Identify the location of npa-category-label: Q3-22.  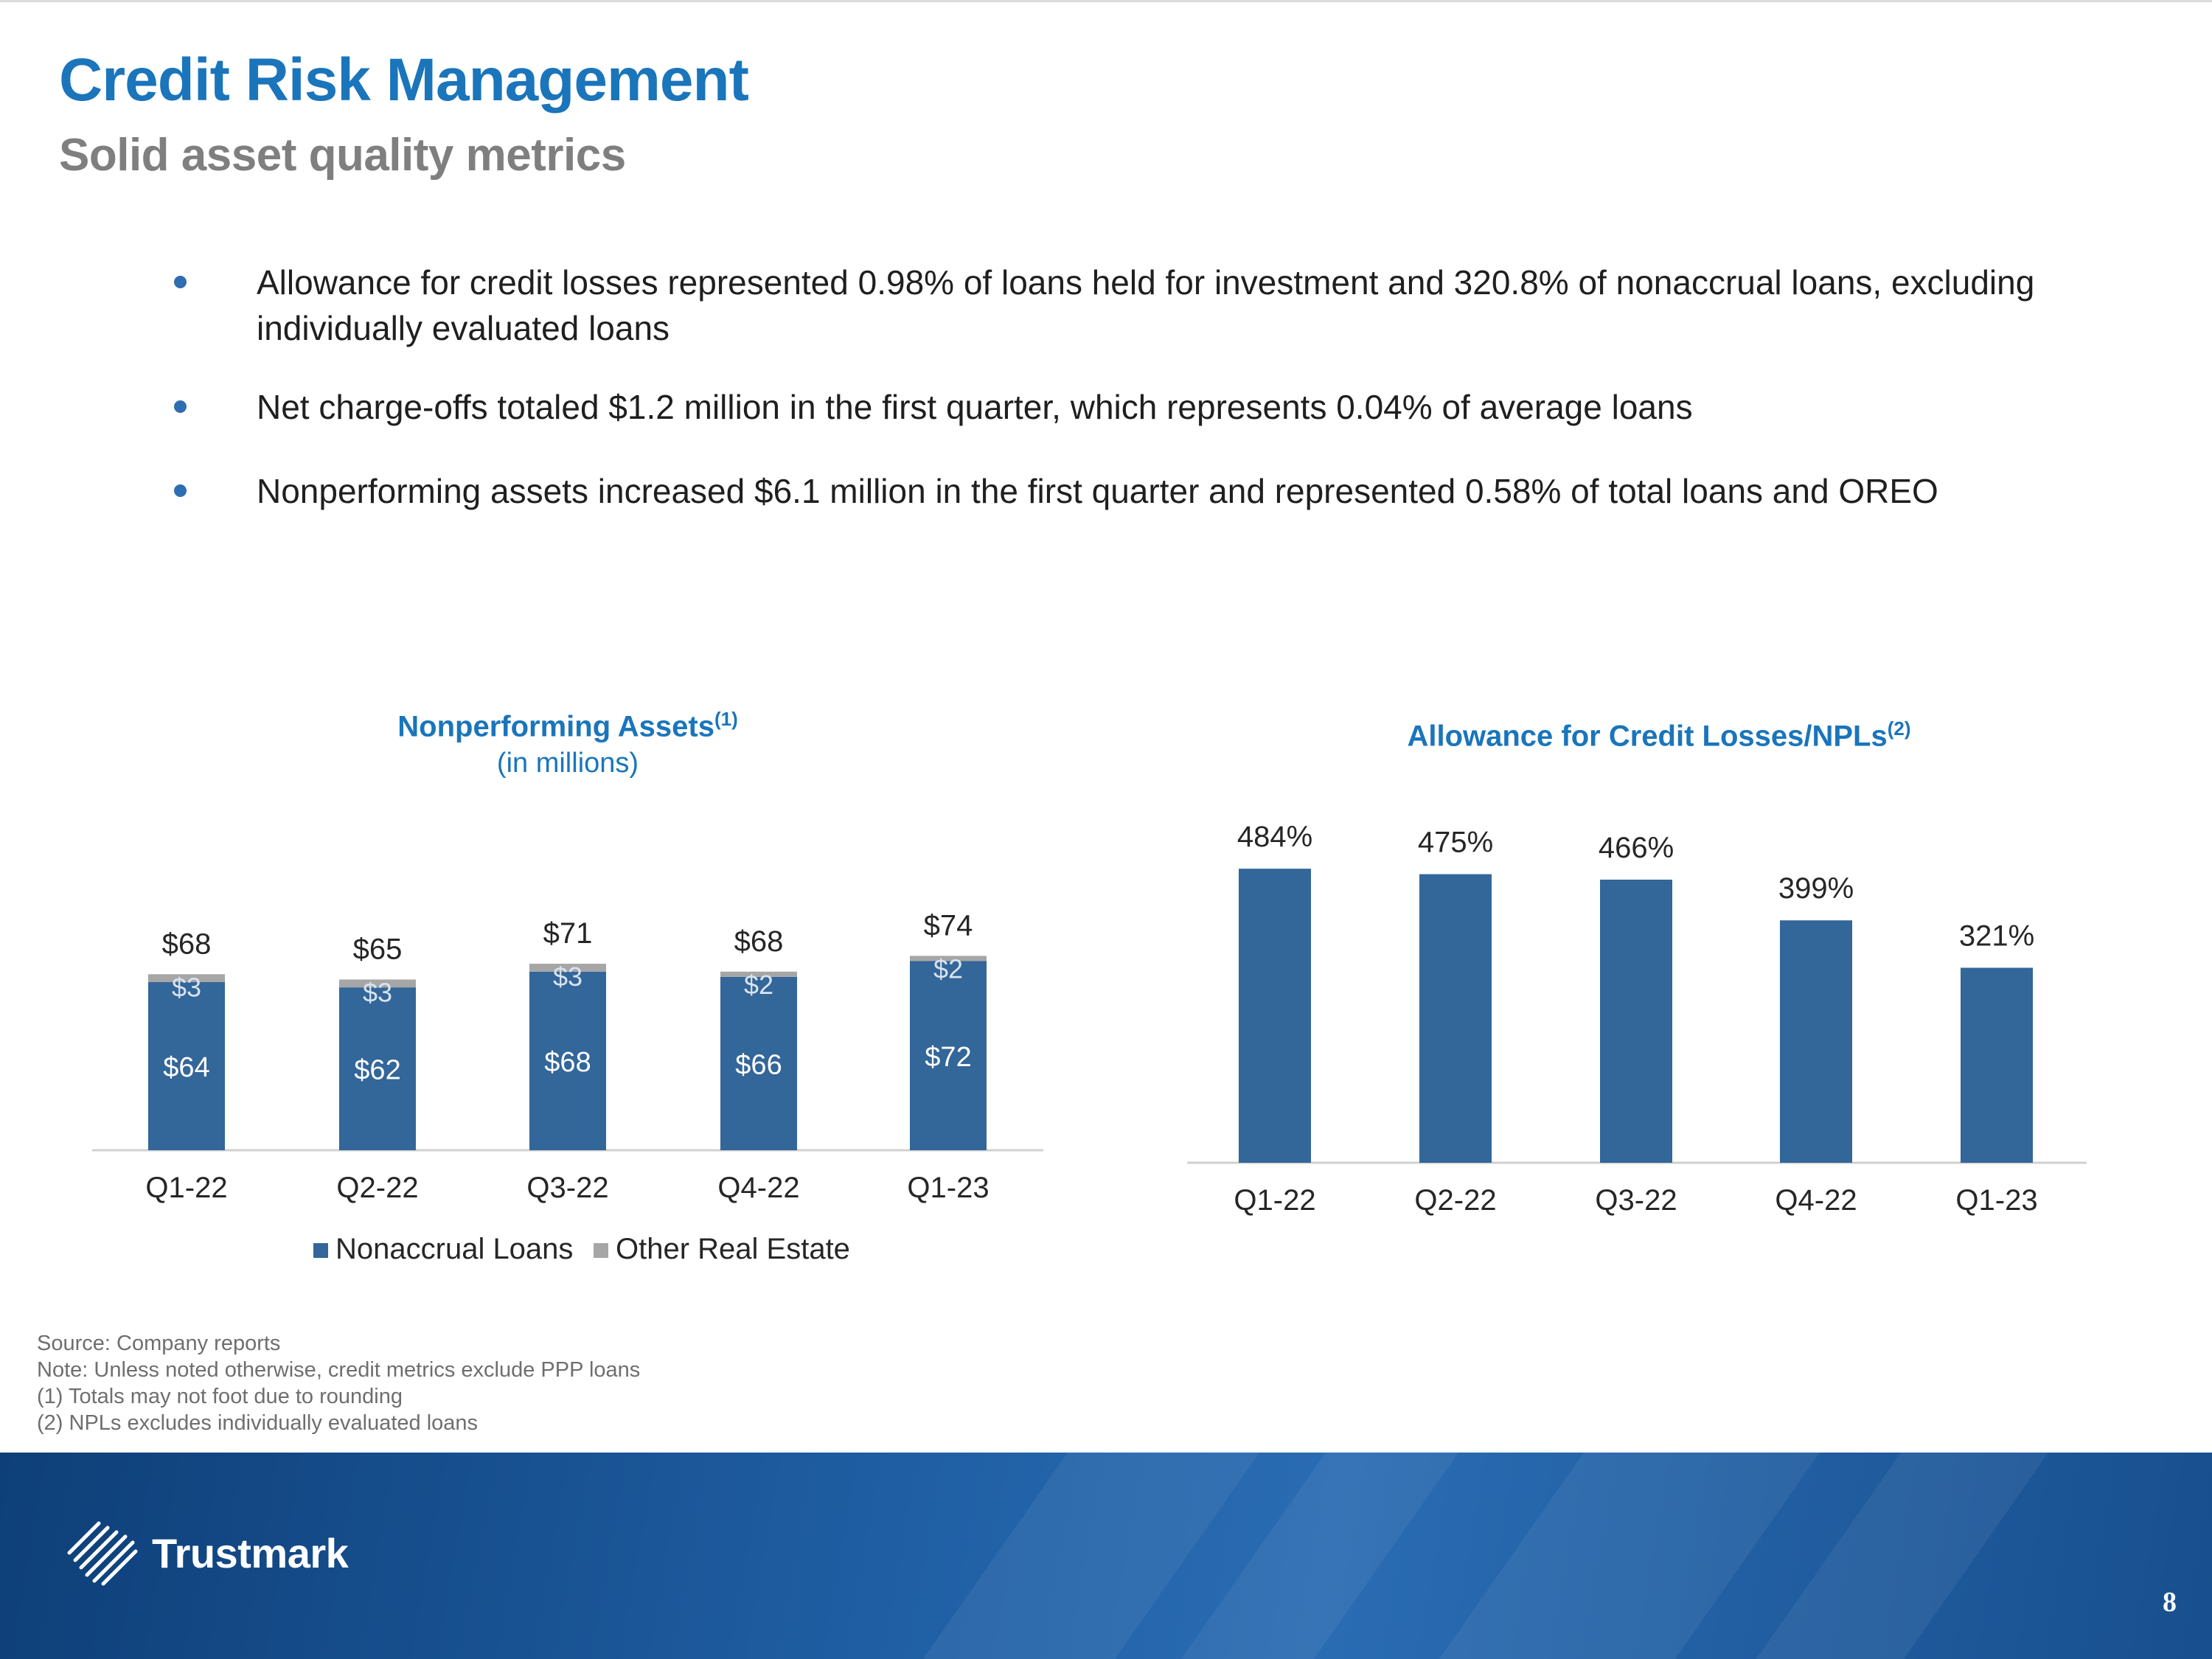
(567, 1188).